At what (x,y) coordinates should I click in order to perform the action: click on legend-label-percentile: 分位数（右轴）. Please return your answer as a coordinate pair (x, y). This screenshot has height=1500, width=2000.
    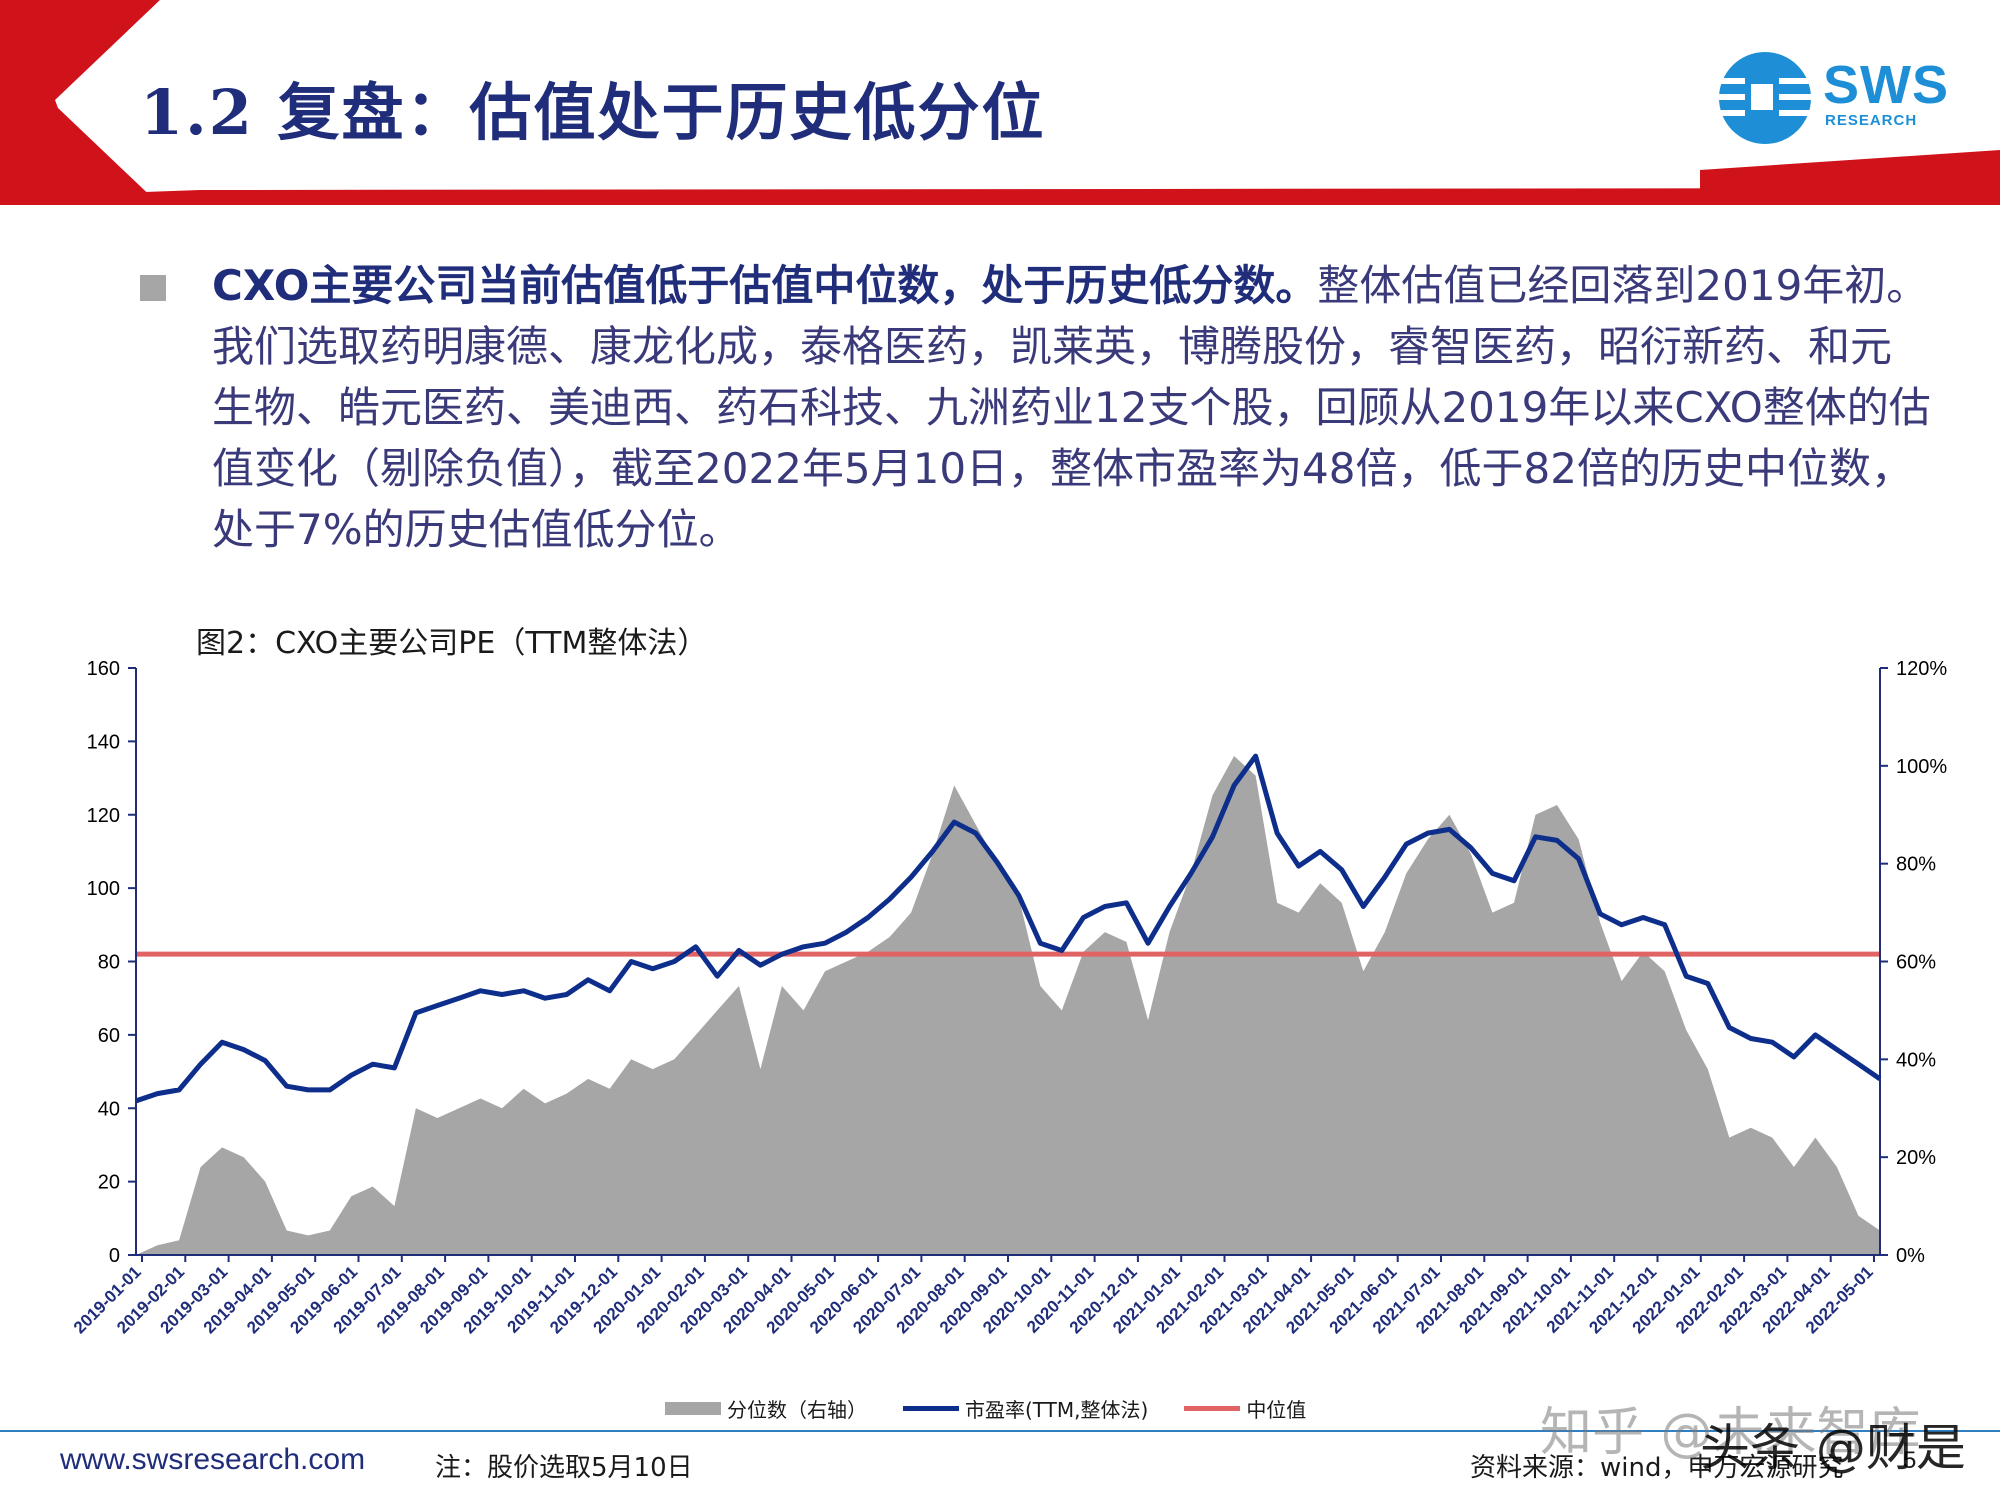
    Looking at the image, I should click on (797, 1409).